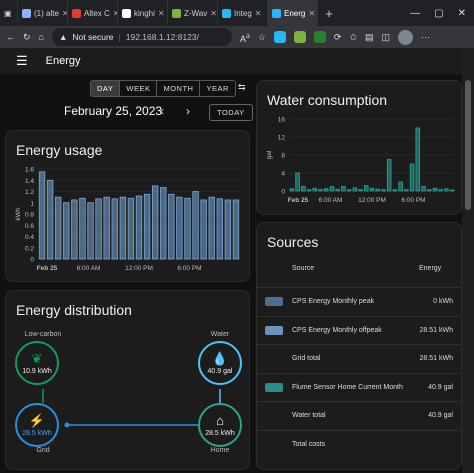 The image size is (474, 473). I want to click on scrollbar-thumb, so click(468, 145).